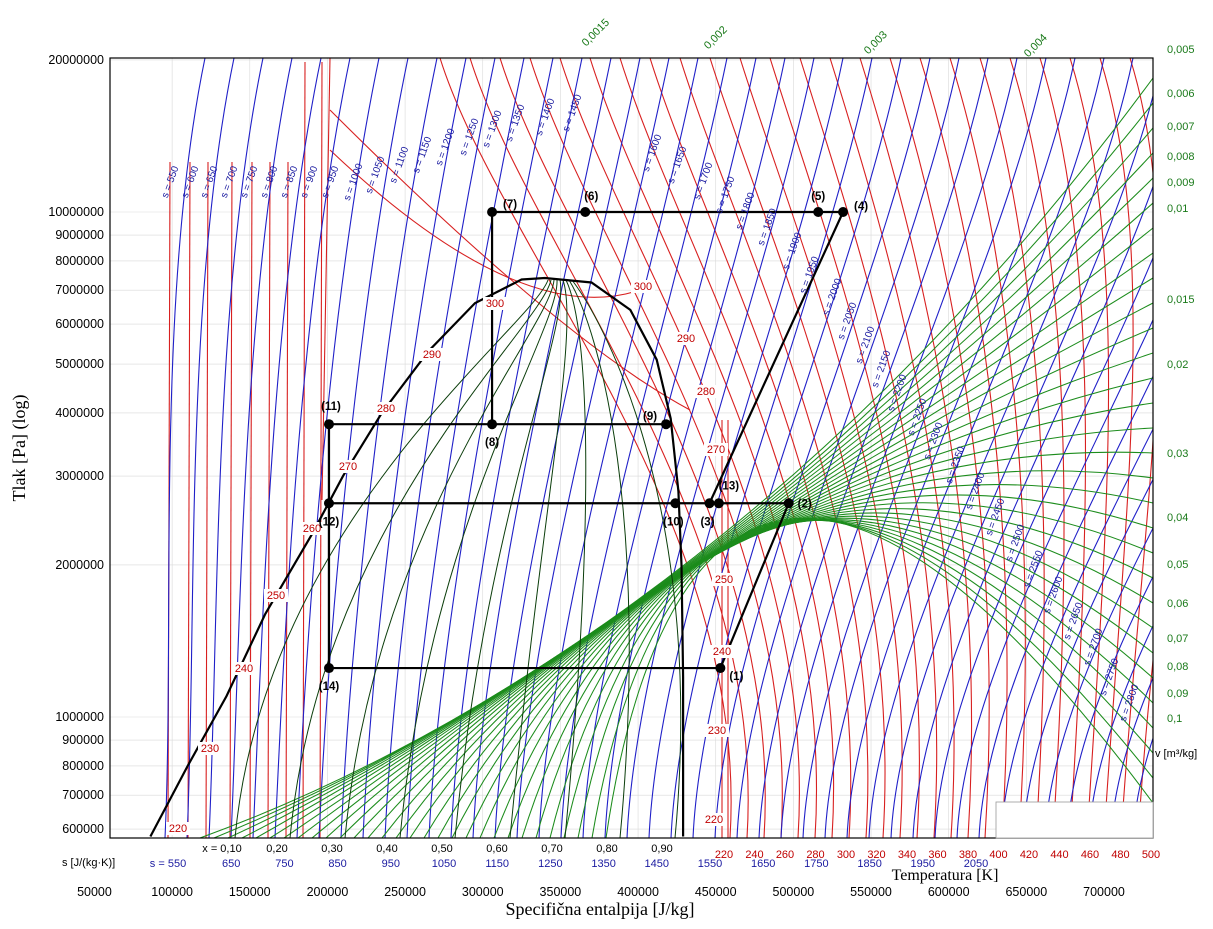 This screenshot has width=1213, height=929. Describe the element at coordinates (1181, 50) in the screenshot. I see `isochore-label: 0,005` at that location.